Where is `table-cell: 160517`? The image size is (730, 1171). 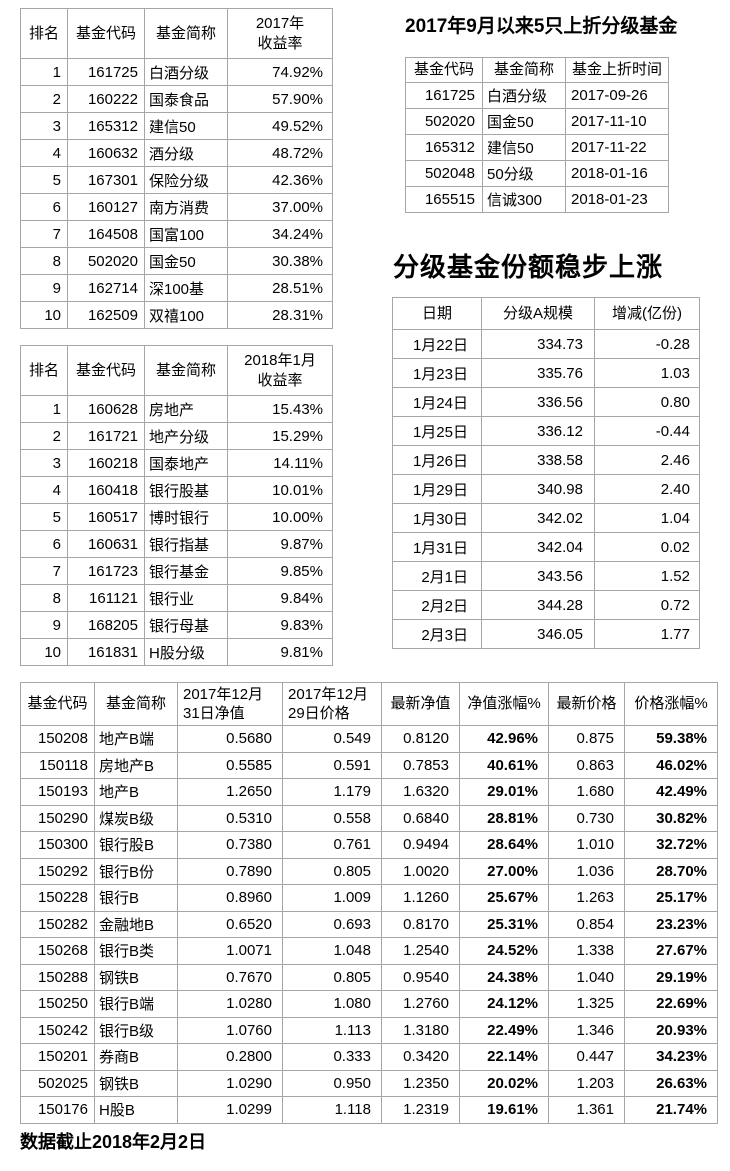 table-cell: 160517 is located at coordinates (106, 517).